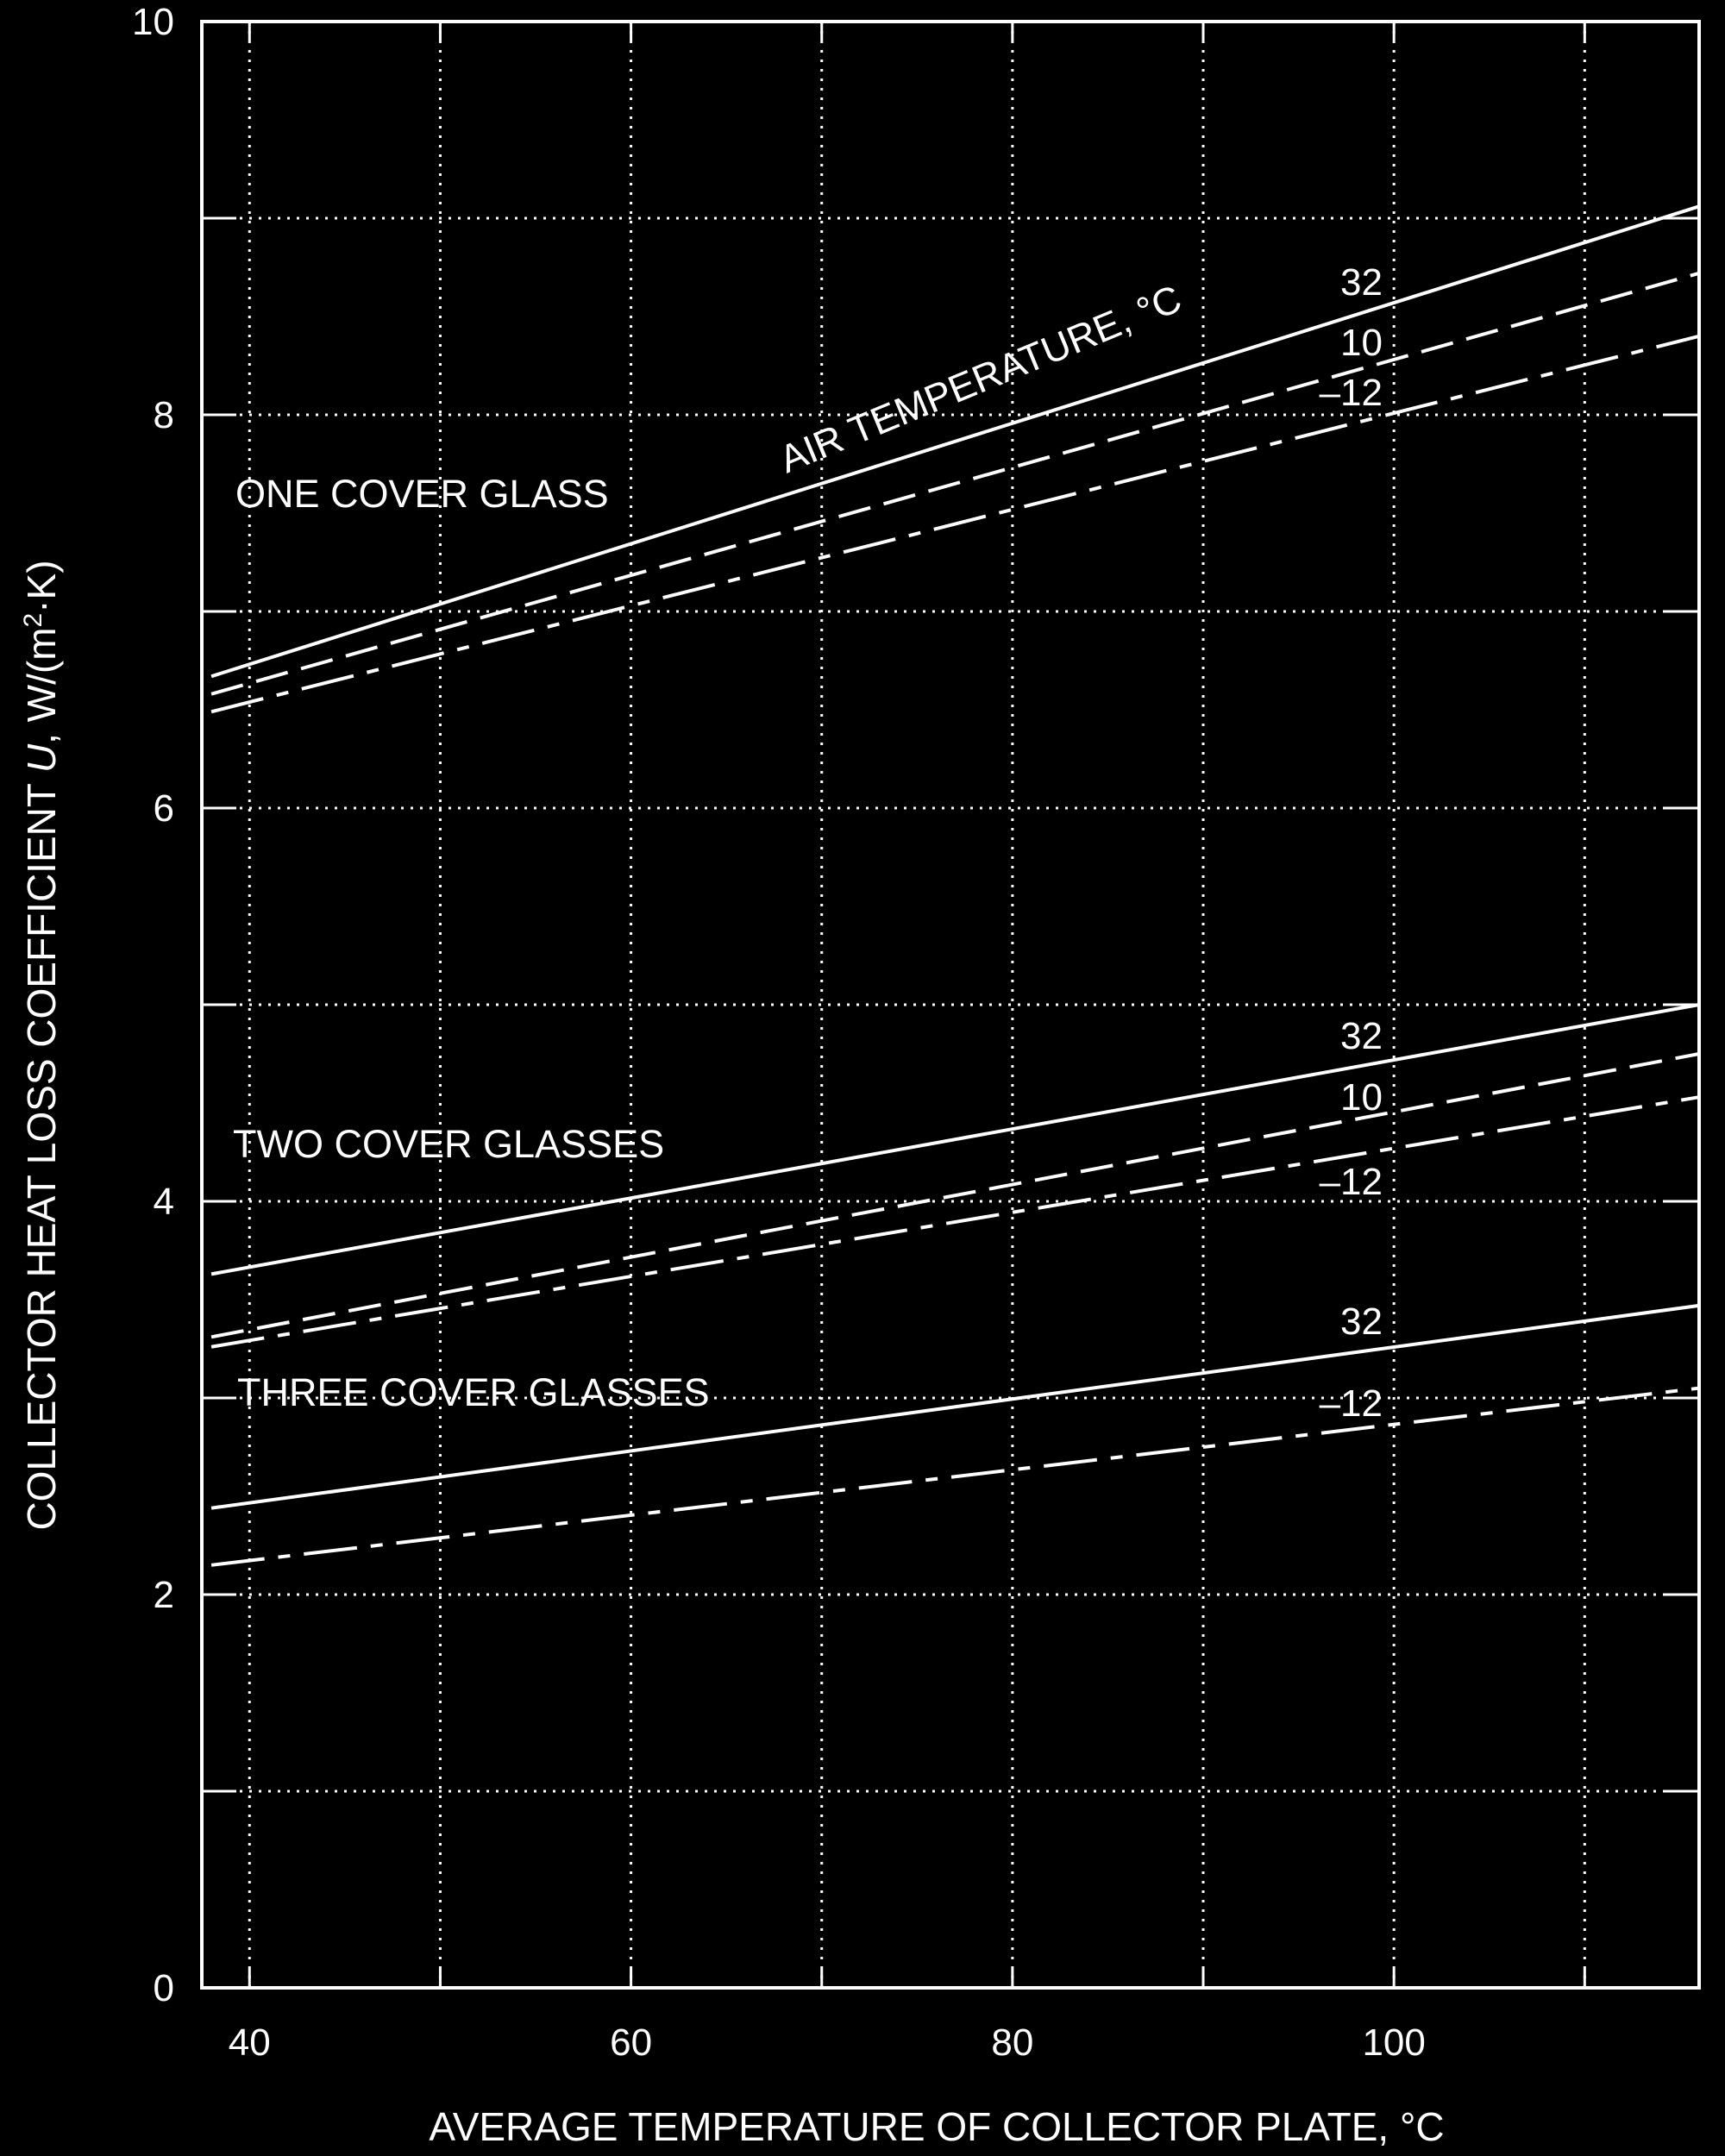 This screenshot has width=1725, height=2156. What do you see at coordinates (1012, 2042) in the screenshot?
I see `x-tick-label: 80` at bounding box center [1012, 2042].